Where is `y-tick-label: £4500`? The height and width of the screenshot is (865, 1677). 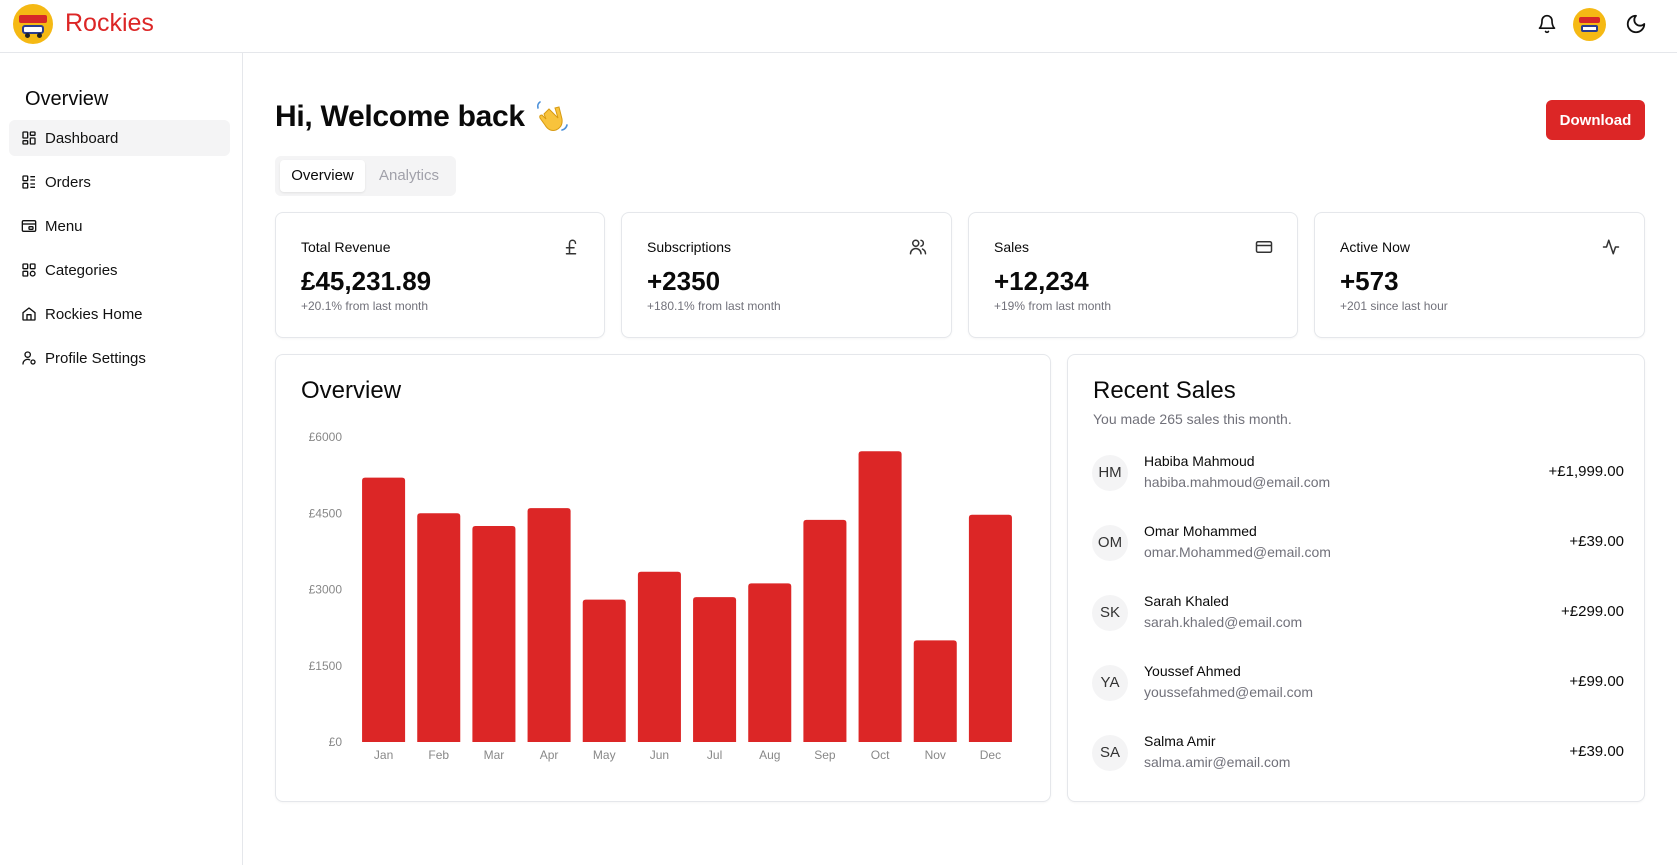 y-tick-label: £4500 is located at coordinates (326, 513).